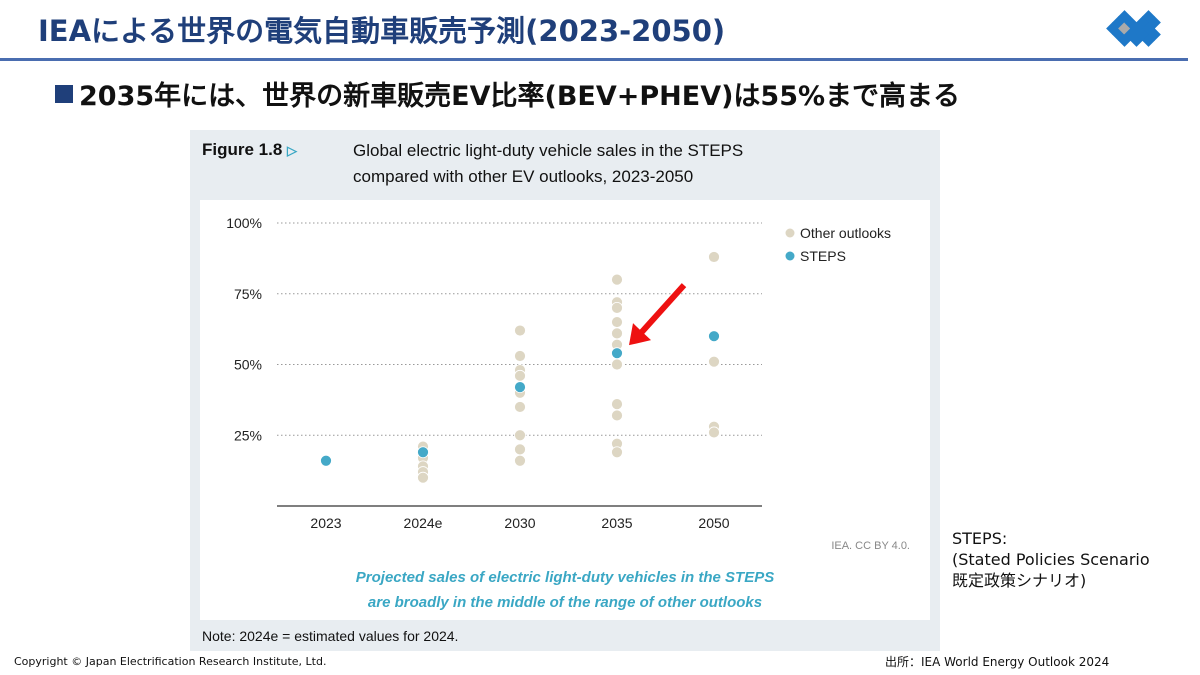 This screenshot has width=1200, height=675. What do you see at coordinates (1132, 29) in the screenshot?
I see `company-logo` at bounding box center [1132, 29].